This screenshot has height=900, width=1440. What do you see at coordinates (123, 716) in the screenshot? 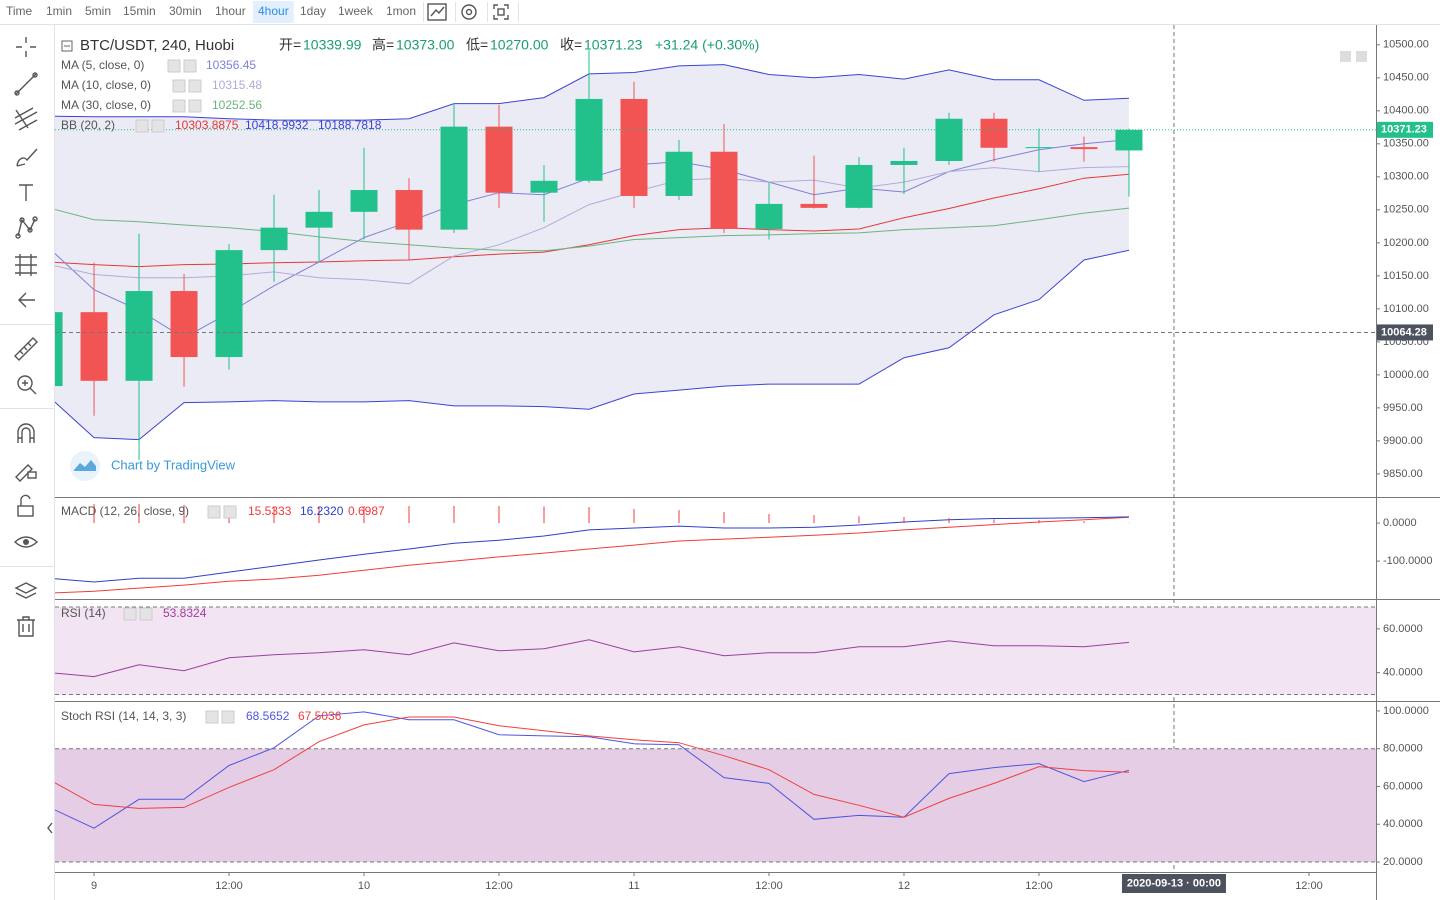
I see `study-name: Stoch RSI (14, 14, 3, 3)` at bounding box center [123, 716].